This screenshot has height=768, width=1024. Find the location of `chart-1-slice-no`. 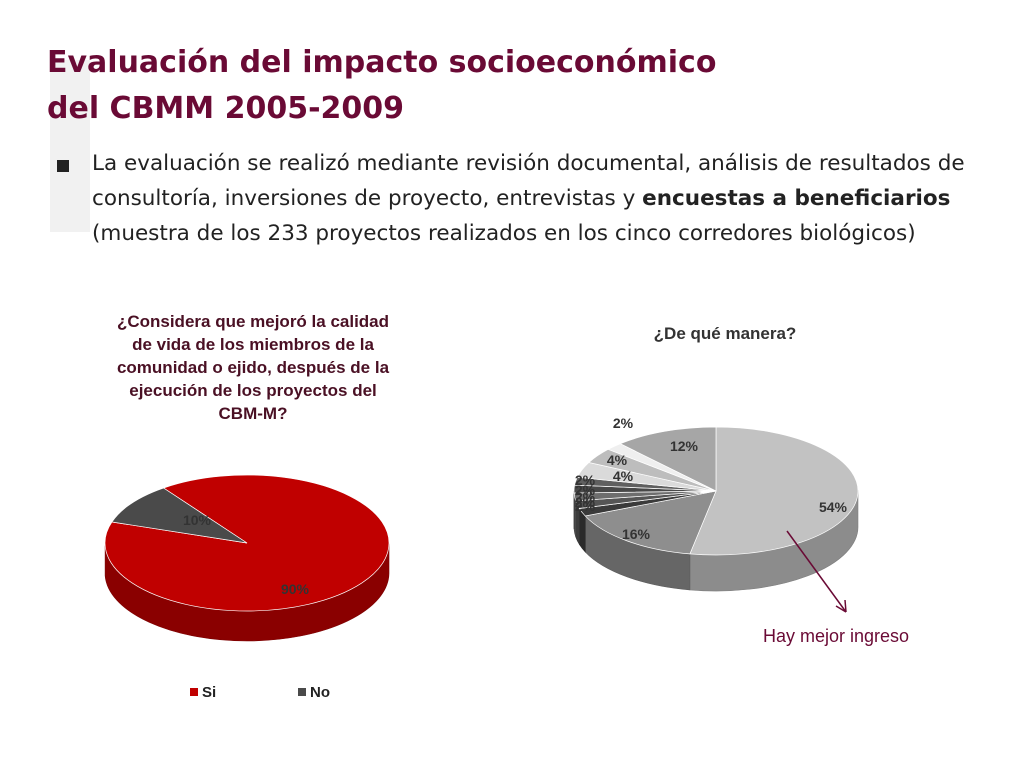

chart-1-slice-no is located at coordinates (179, 515).